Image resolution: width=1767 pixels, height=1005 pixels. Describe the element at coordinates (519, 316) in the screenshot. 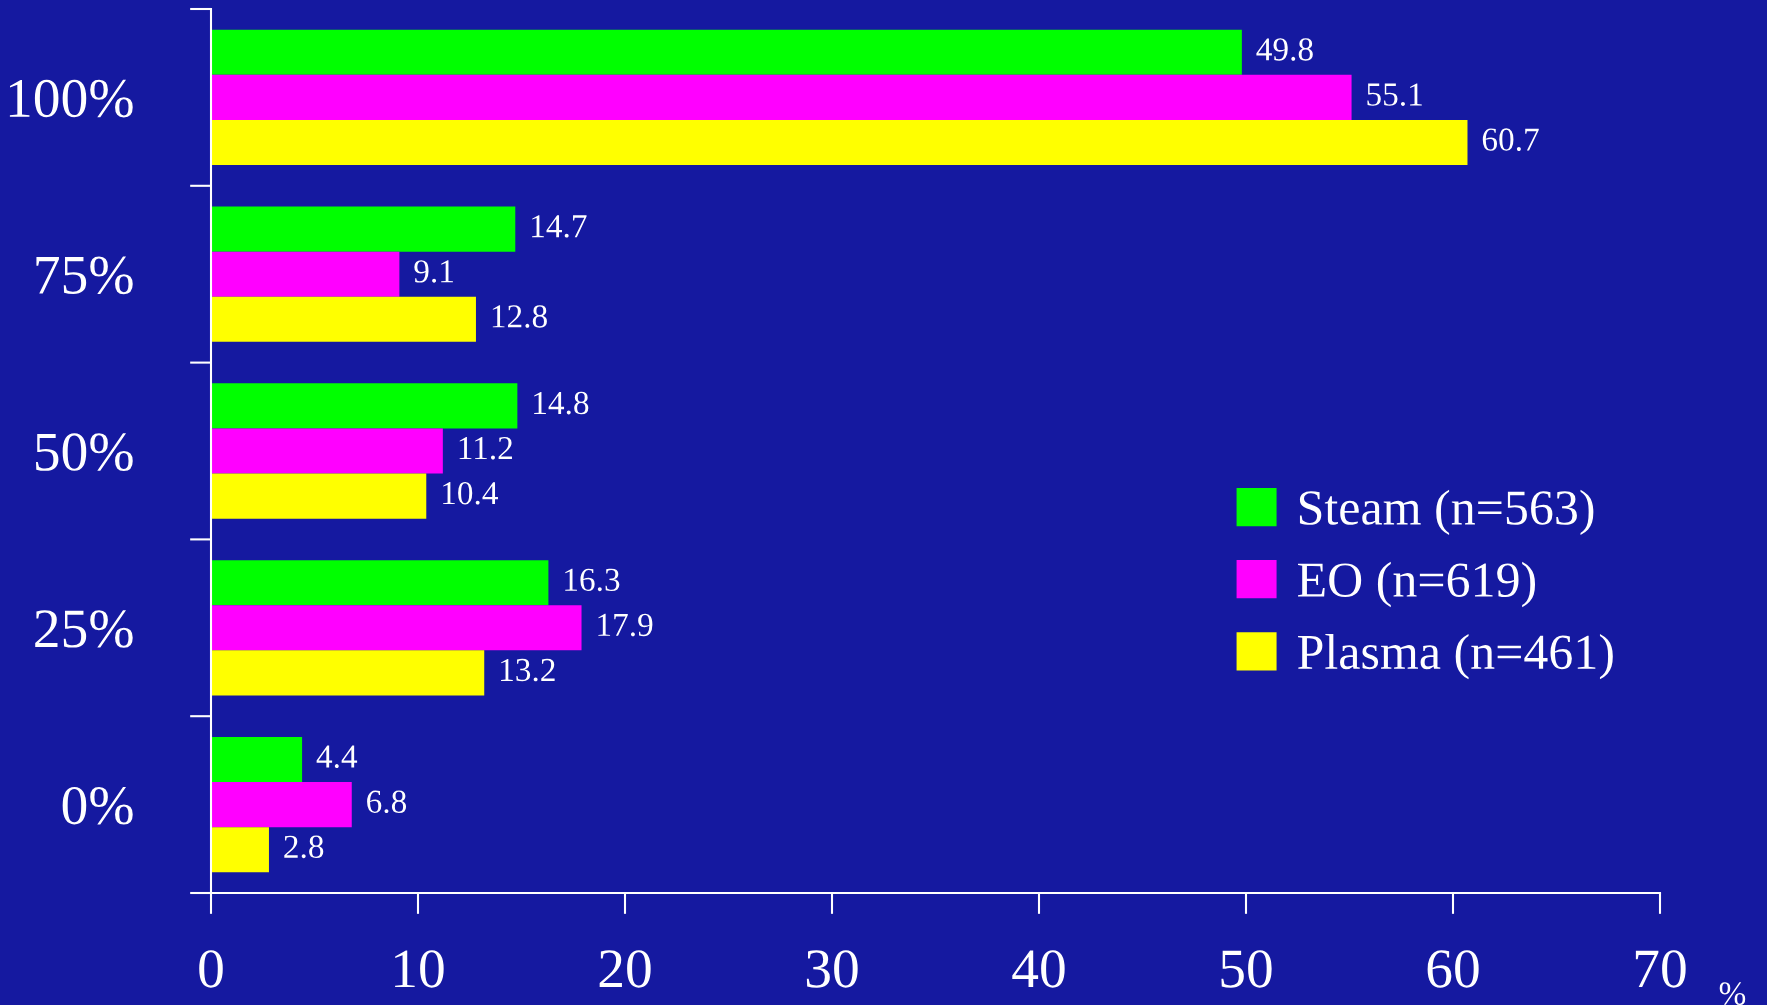

I see `data-label: 12.8` at that location.